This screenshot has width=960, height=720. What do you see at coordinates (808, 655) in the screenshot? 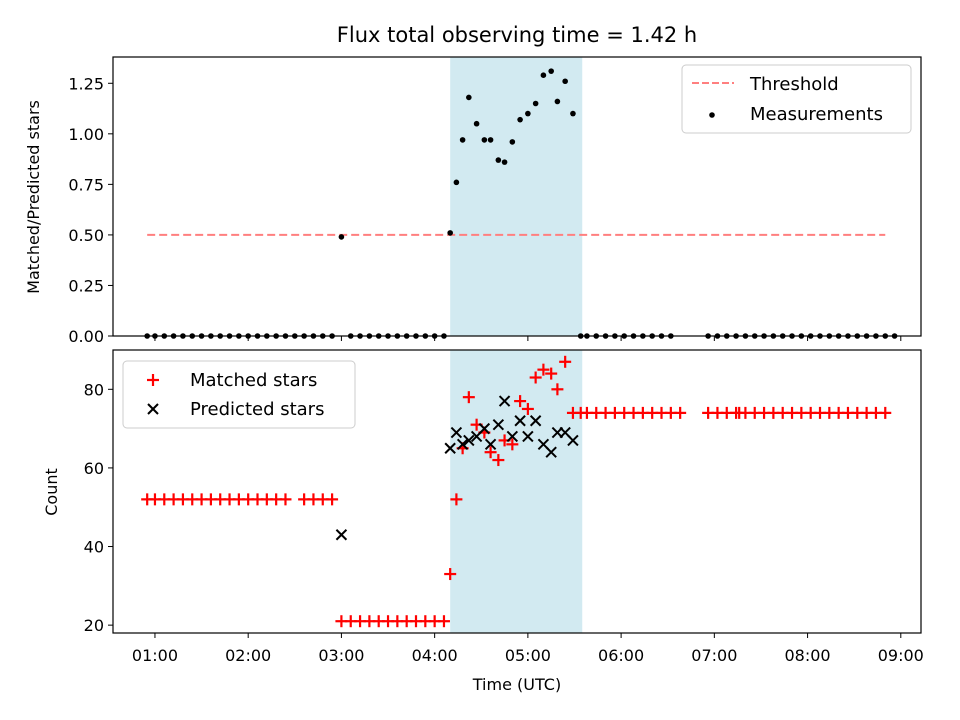
I see `xtick-label: 08:00` at bounding box center [808, 655].